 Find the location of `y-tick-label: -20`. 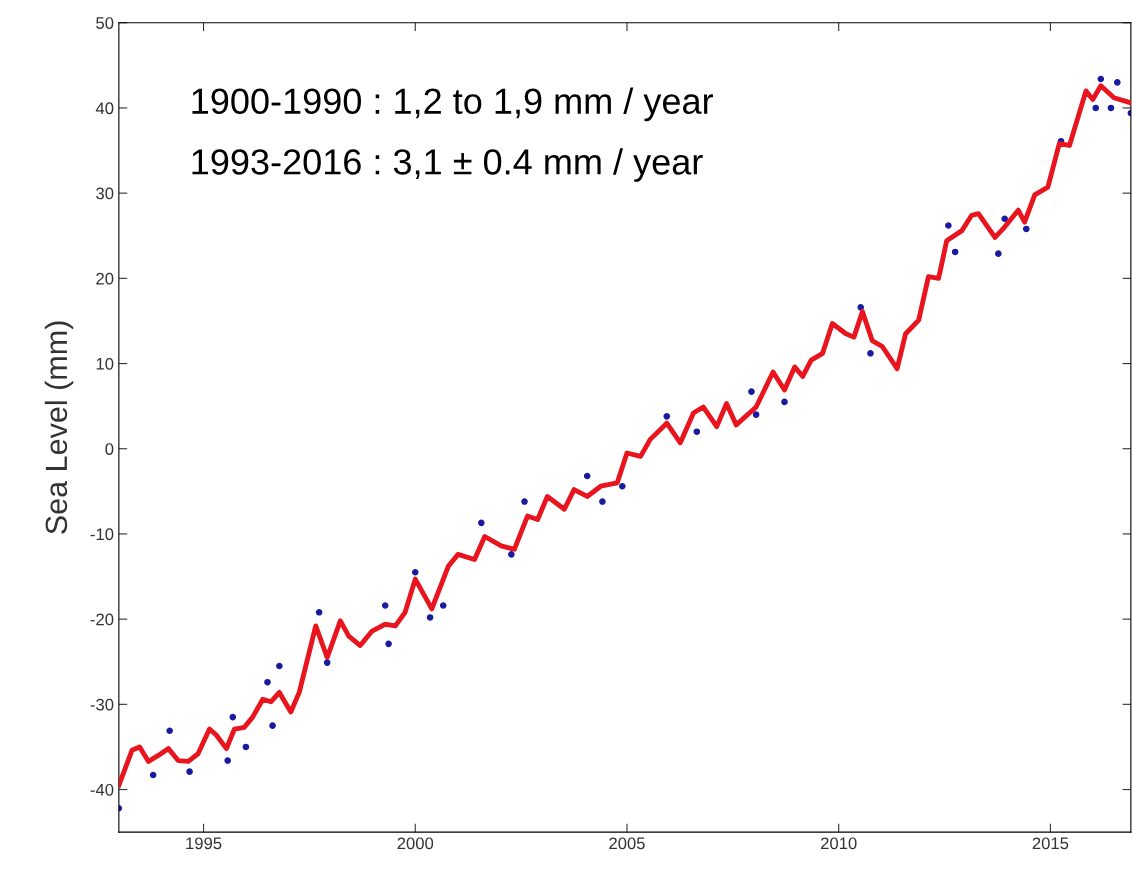

y-tick-label: -20 is located at coordinates (102, 619).